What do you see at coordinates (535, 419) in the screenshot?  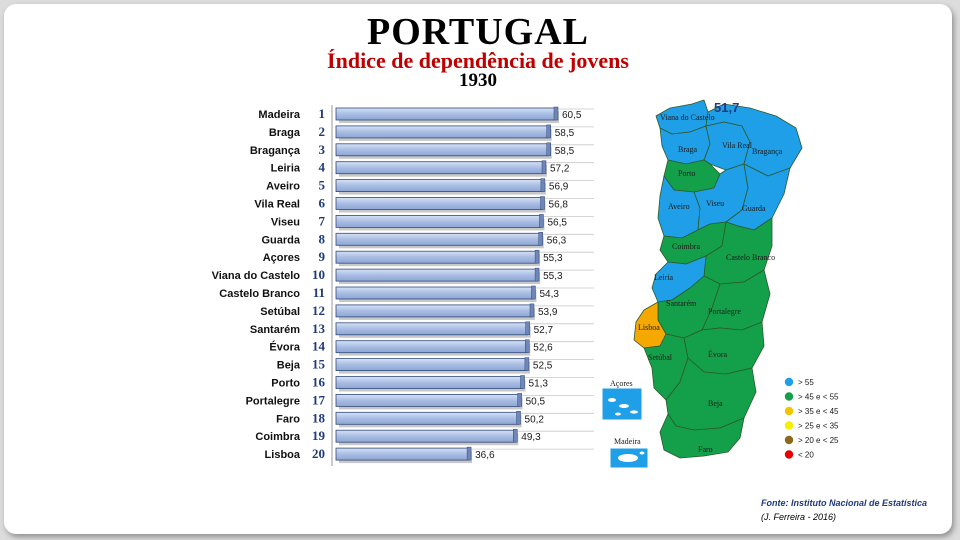 I see `bar-value-label: 50,2` at bounding box center [535, 419].